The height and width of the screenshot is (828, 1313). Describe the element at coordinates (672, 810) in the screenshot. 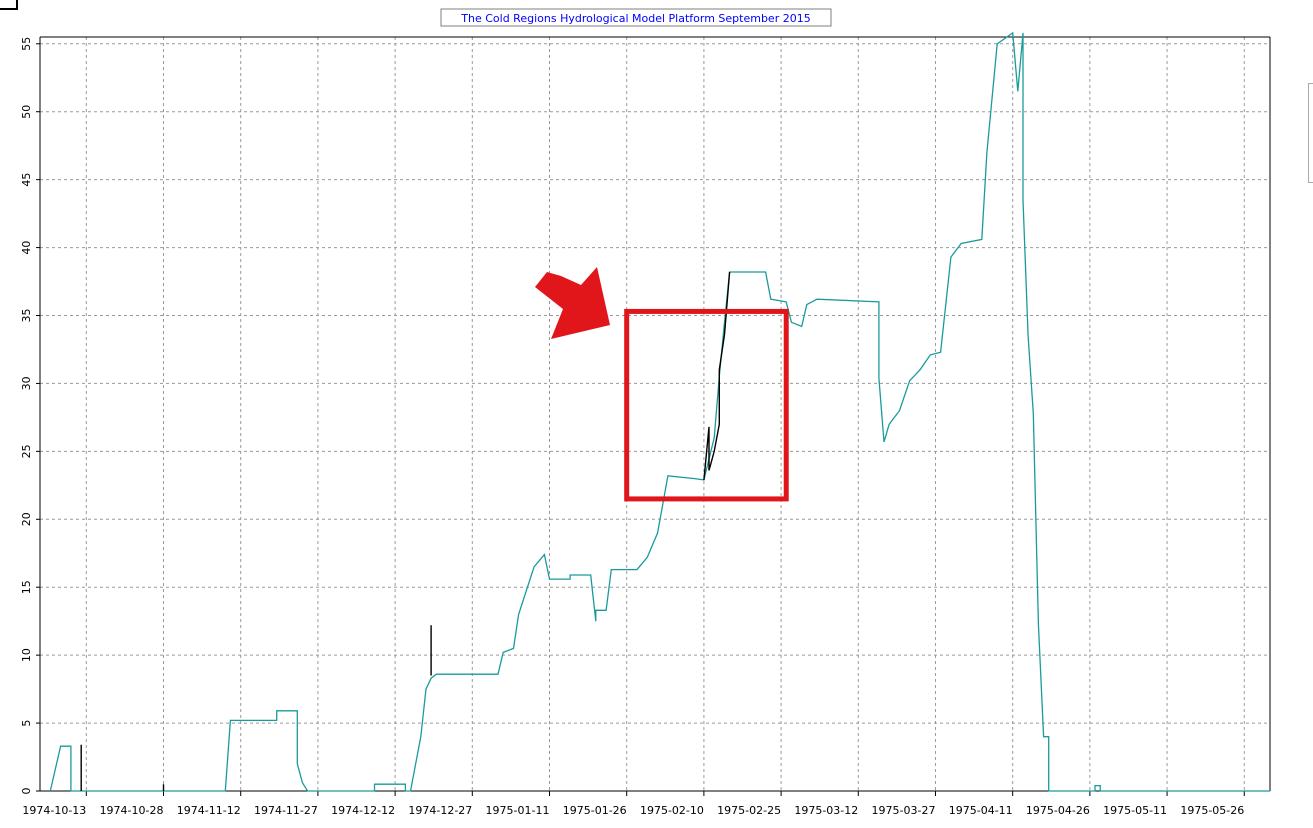

I see `x-tick-label: 1975-02-10` at that location.